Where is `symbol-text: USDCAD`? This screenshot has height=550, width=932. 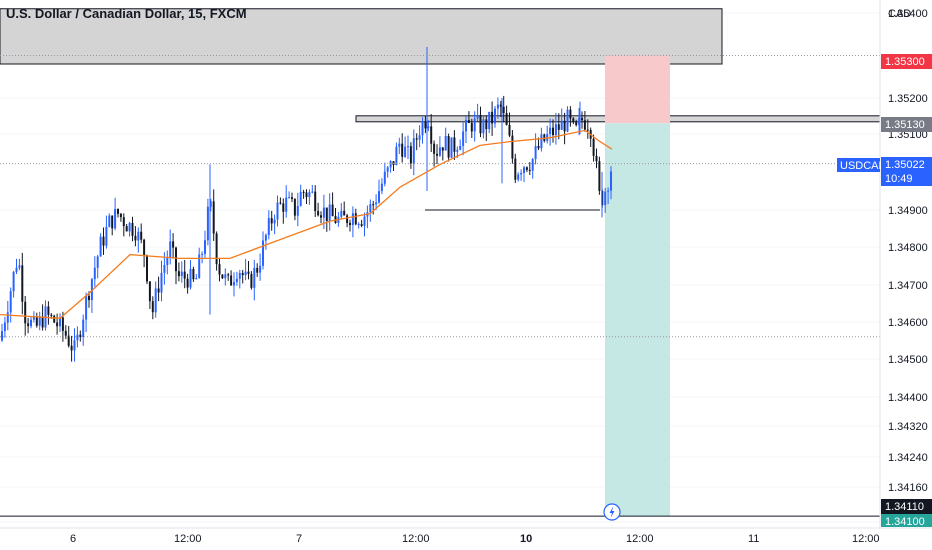
symbol-text: USDCAD is located at coordinates (863, 166).